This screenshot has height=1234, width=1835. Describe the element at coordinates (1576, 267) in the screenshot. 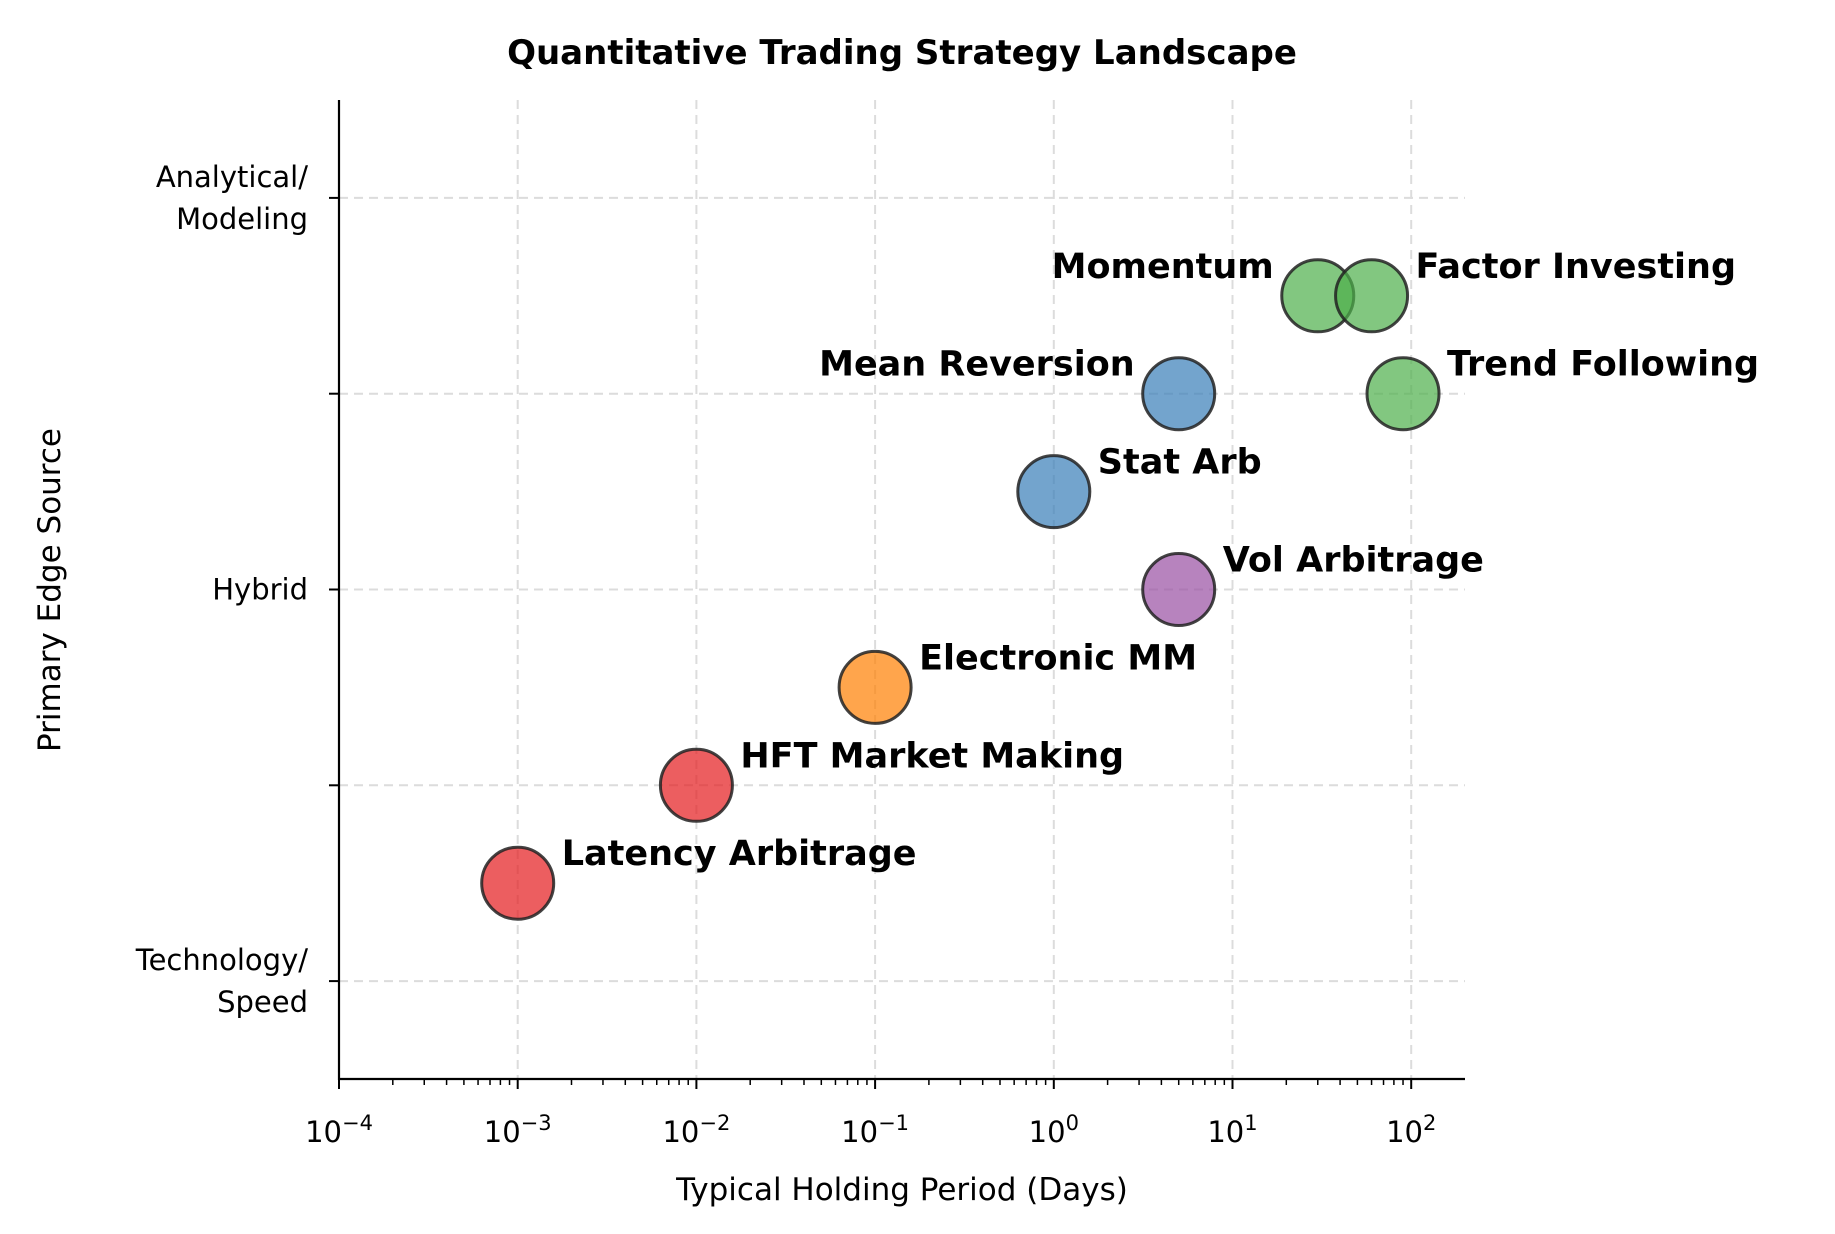

I see `data-label: Factor Investing` at that location.